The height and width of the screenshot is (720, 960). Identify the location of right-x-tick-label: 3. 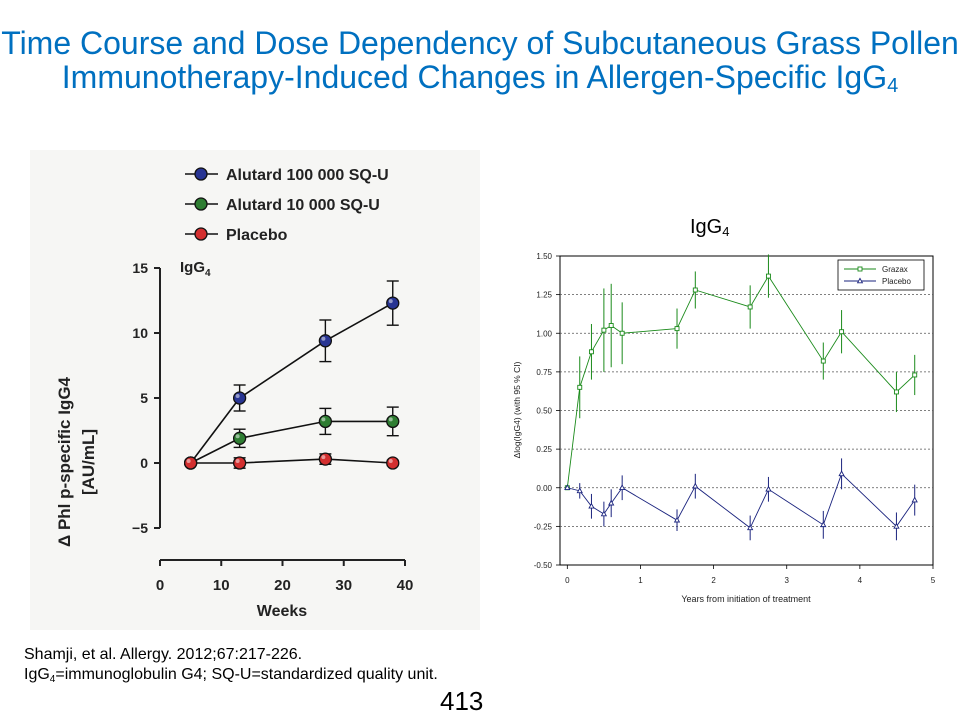
(786, 580).